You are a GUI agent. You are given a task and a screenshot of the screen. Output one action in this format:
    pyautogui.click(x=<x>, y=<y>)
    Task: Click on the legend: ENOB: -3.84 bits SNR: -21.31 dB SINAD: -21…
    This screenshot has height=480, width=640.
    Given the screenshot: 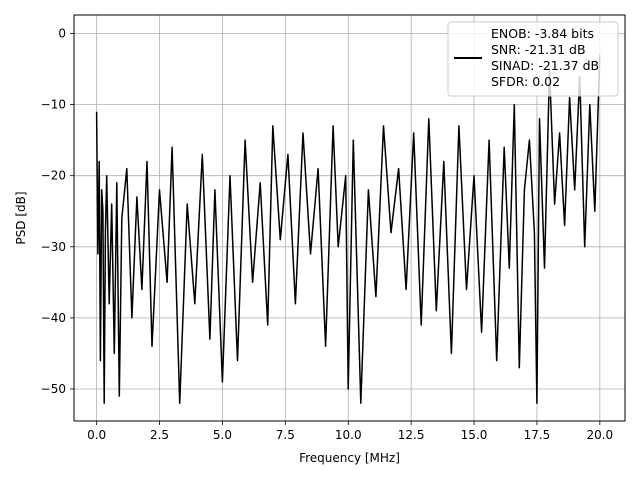 What is the action you would take?
    pyautogui.click(x=533, y=59)
    